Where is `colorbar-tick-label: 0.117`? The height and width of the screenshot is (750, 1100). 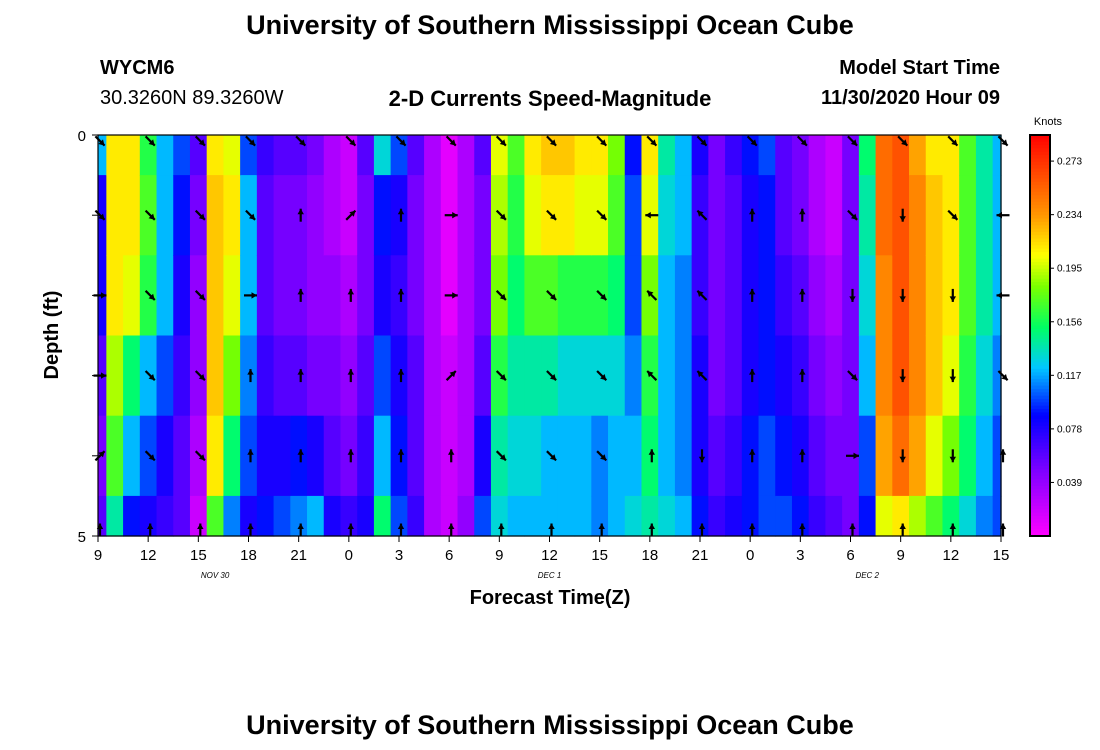
colorbar-tick-label: 0.117 is located at coordinates (1069, 376).